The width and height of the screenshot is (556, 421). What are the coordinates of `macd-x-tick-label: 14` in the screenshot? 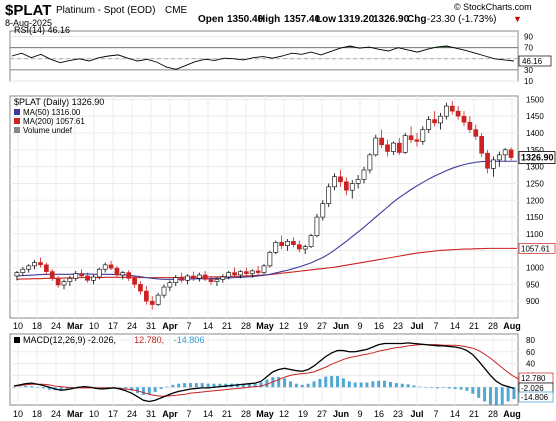 It's located at (208, 414).